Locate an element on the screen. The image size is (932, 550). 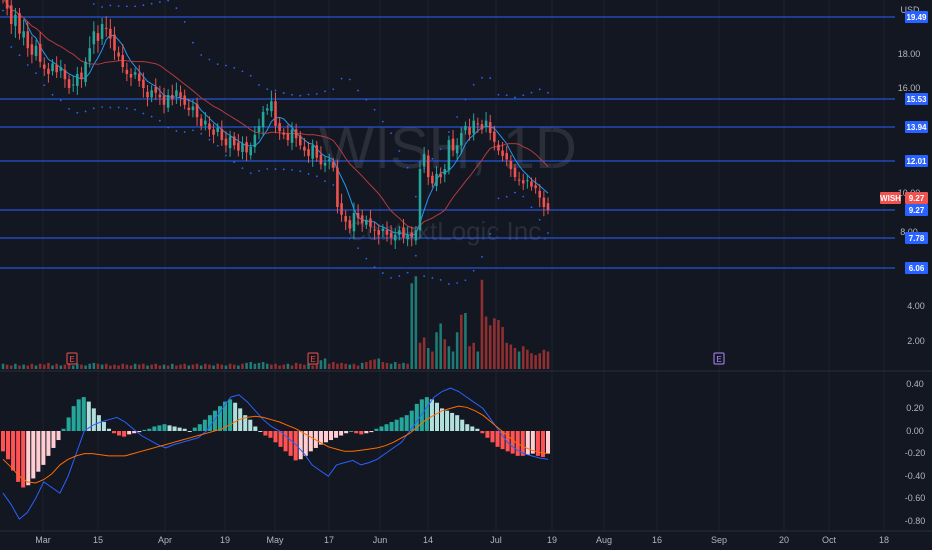
level-price-tag: 12.01 is located at coordinates (916, 161).